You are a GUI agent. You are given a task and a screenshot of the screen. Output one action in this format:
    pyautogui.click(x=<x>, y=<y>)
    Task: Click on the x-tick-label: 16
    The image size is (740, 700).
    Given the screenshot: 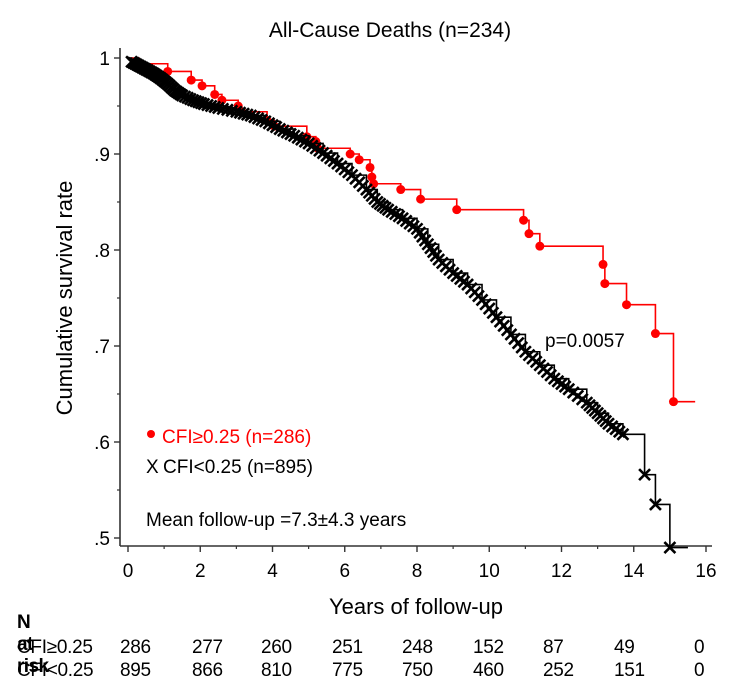 What is the action you would take?
    pyautogui.click(x=705, y=571)
    